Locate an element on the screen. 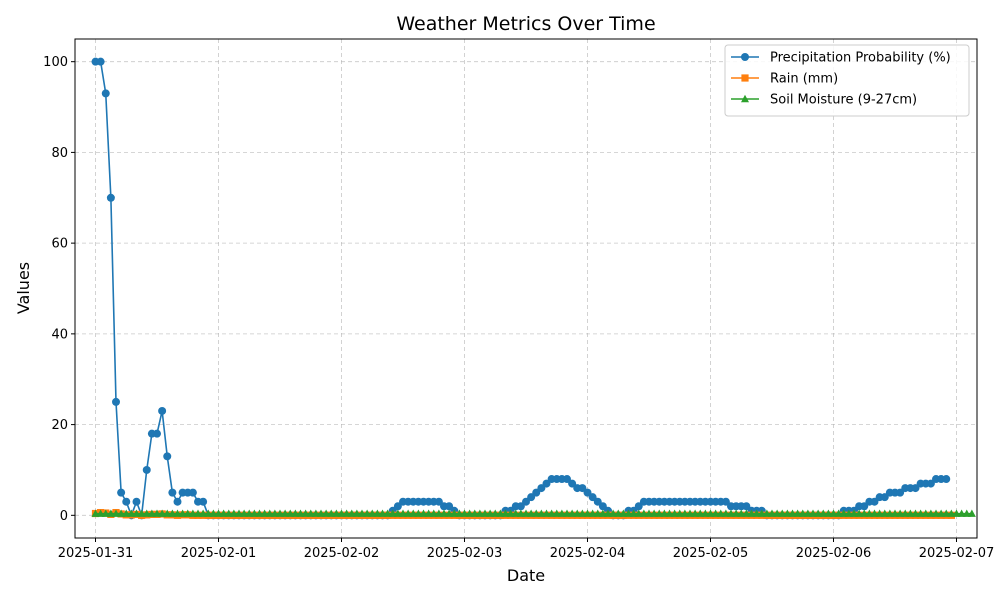  legend-entry: Precipitation Probability (%) is located at coordinates (841, 58).